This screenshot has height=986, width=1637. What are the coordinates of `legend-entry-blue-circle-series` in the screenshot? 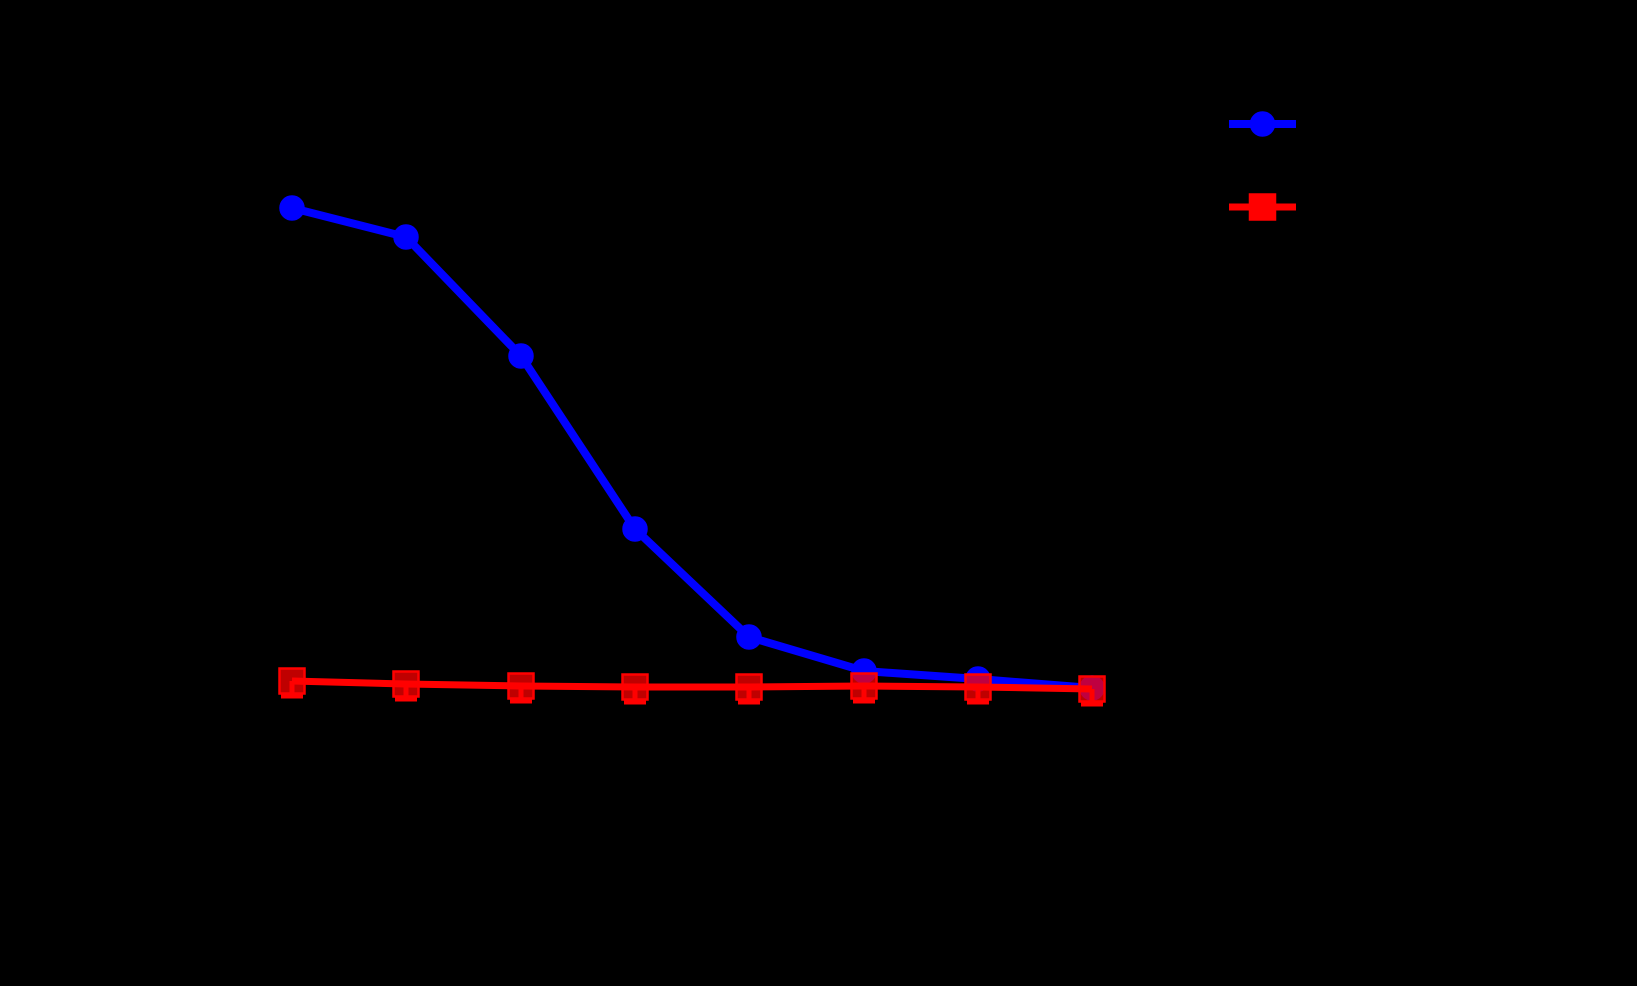 It's located at (1262, 124).